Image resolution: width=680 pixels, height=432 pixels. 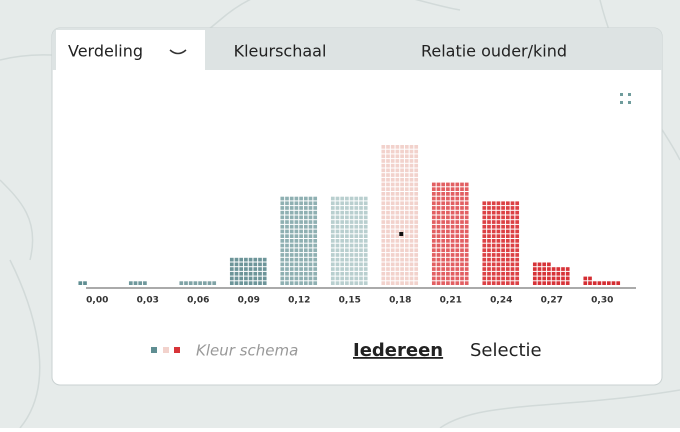 I want to click on tab: Verdeling, so click(x=105, y=51).